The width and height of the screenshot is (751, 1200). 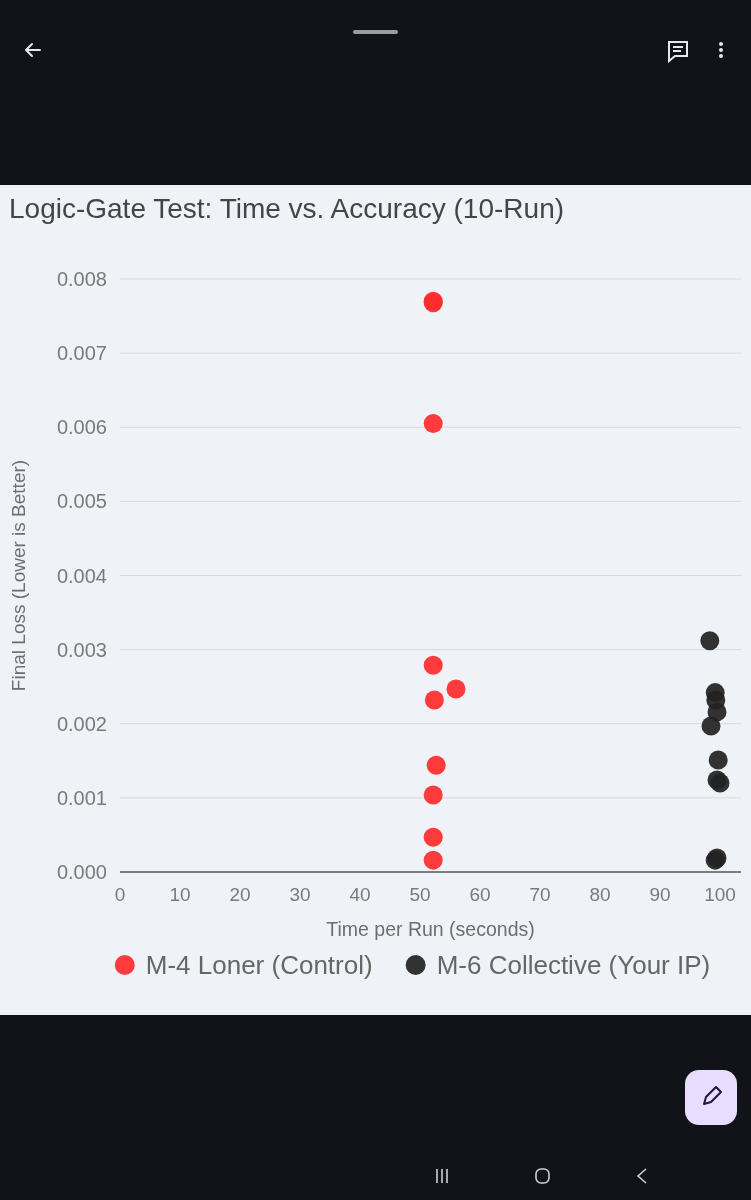 What do you see at coordinates (660, 894) in the screenshot?
I see `x-tick-label: 90` at bounding box center [660, 894].